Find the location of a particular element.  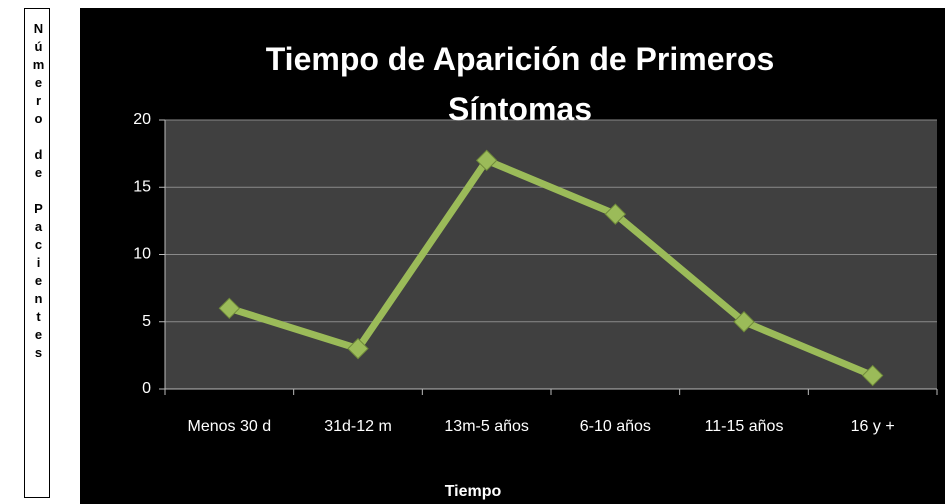

y-tick-label: 5 is located at coordinates (146, 321).